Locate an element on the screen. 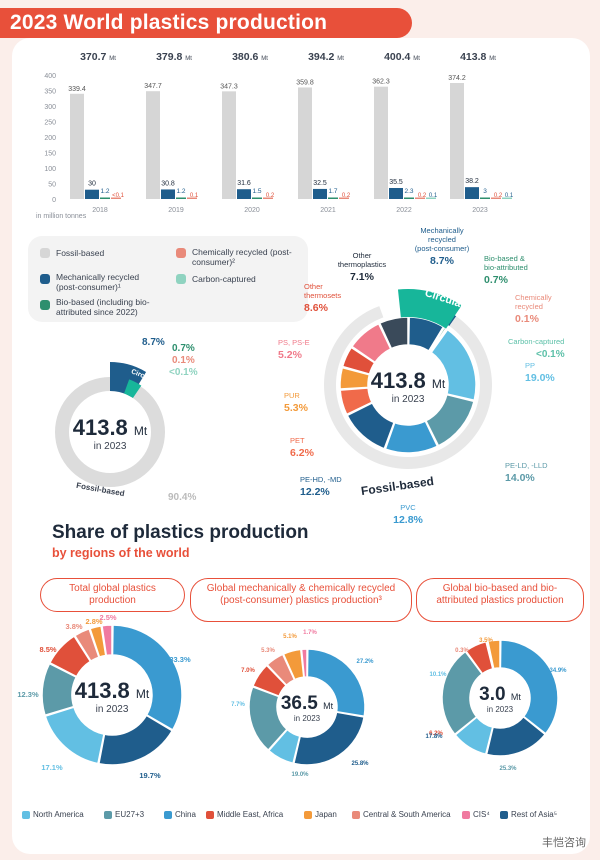 The width and height of the screenshot is (600, 860). big-donut-callout-value: <0.1% is located at coordinates (550, 354).